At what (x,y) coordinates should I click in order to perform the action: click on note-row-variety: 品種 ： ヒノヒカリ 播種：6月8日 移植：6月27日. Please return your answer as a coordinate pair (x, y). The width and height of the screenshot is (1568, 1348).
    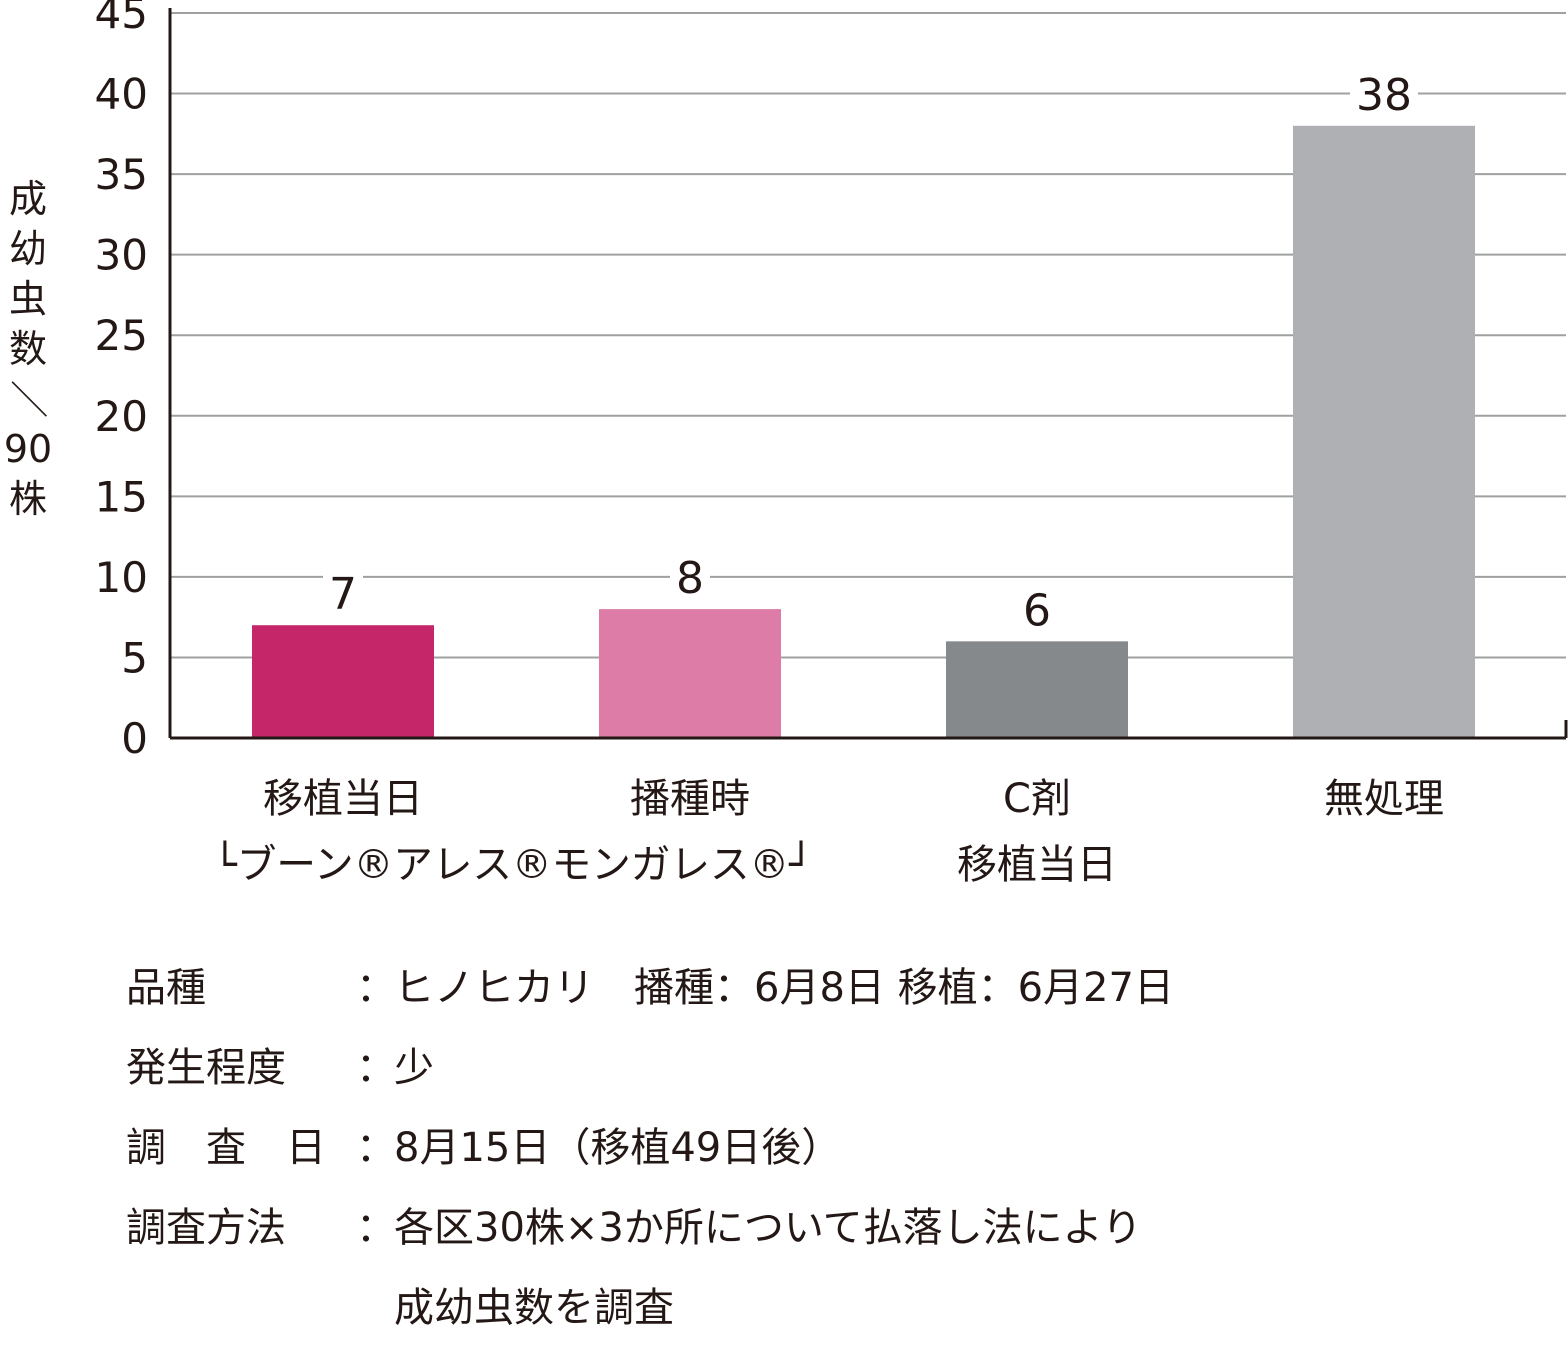
    Looking at the image, I should click on (826, 988).